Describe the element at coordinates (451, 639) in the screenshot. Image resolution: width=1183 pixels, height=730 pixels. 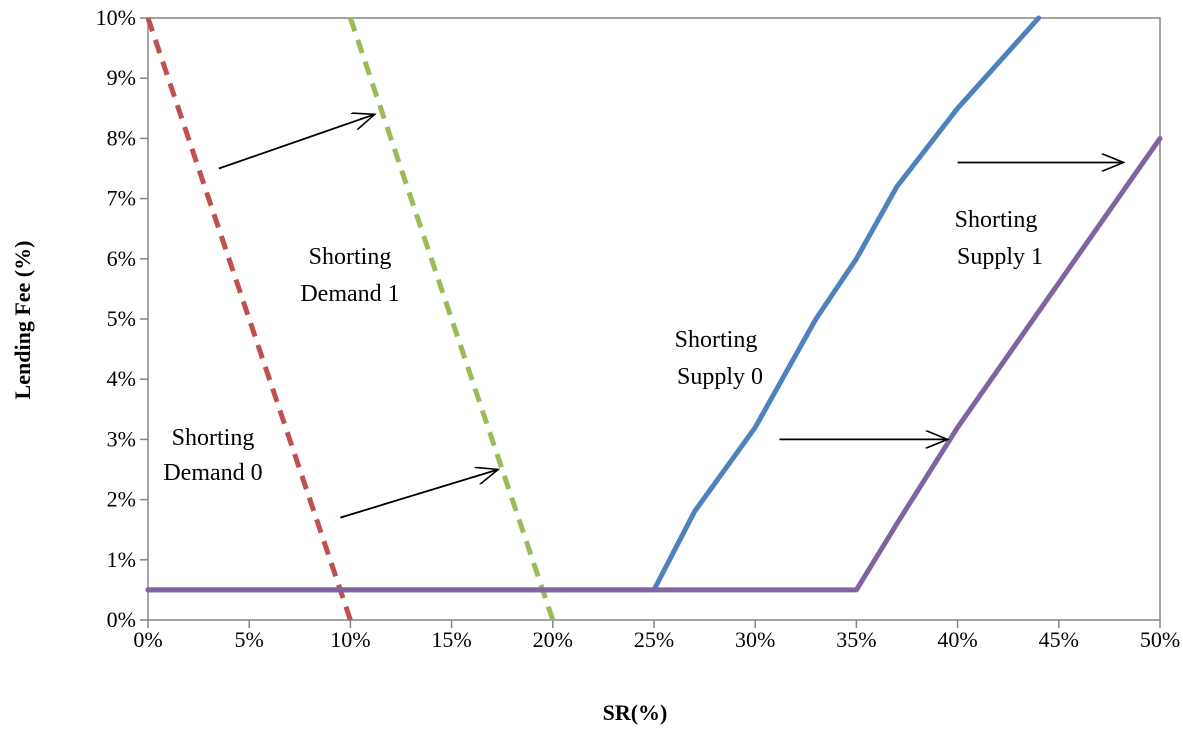
I see `x-tick-label: 15%` at that location.